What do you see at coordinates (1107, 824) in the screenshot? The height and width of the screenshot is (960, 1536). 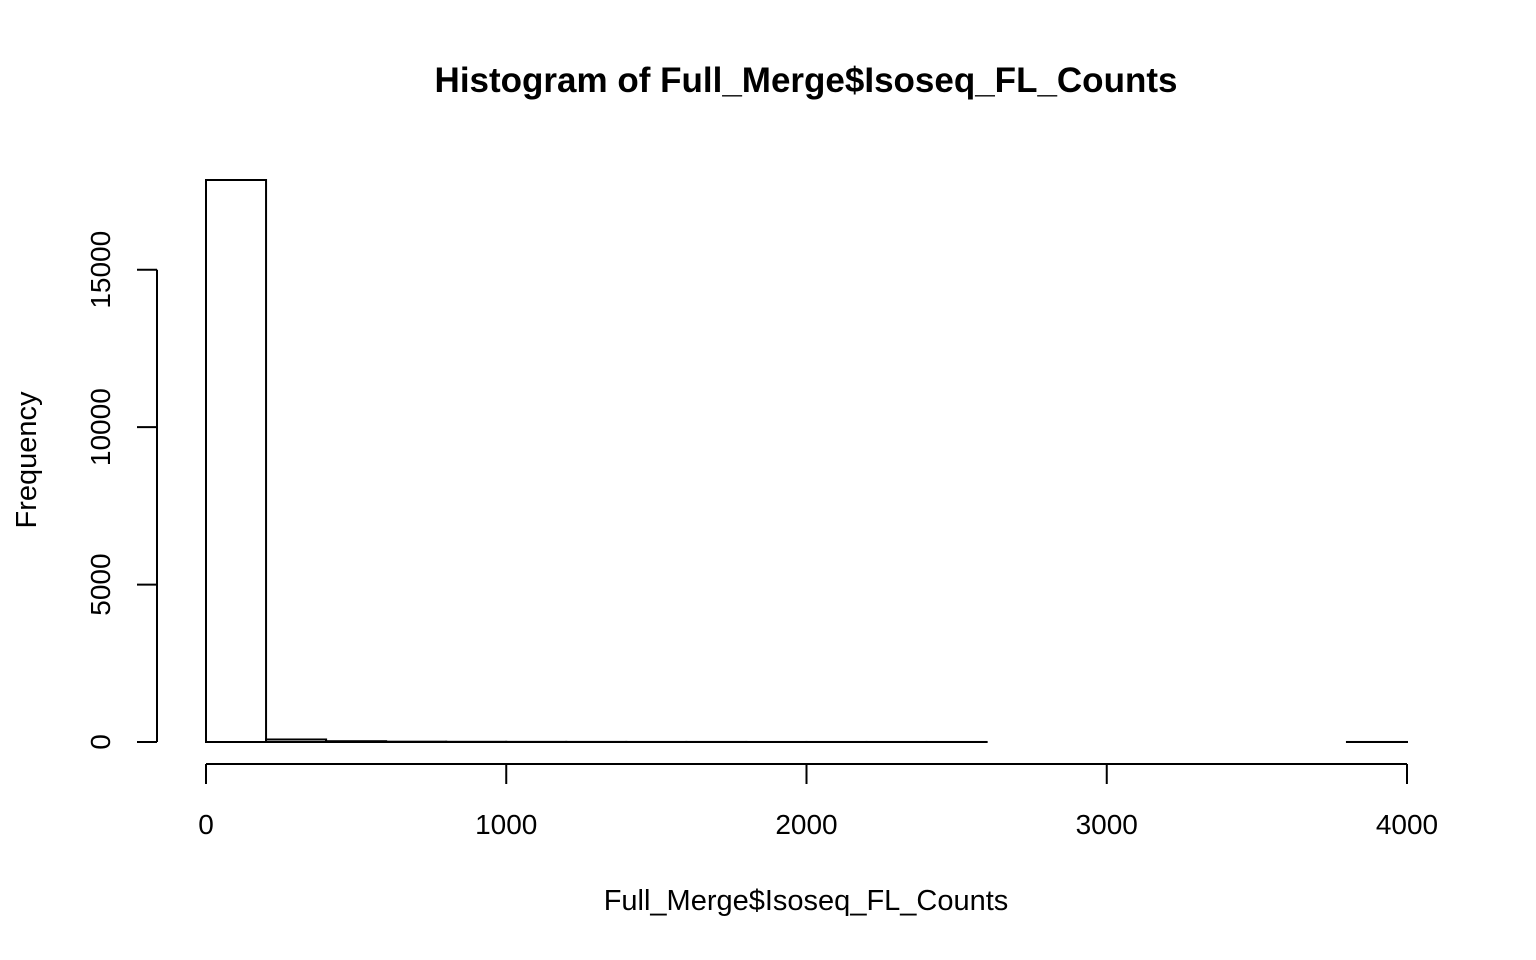 I see `x-tick-label-3: 3000` at bounding box center [1107, 824].